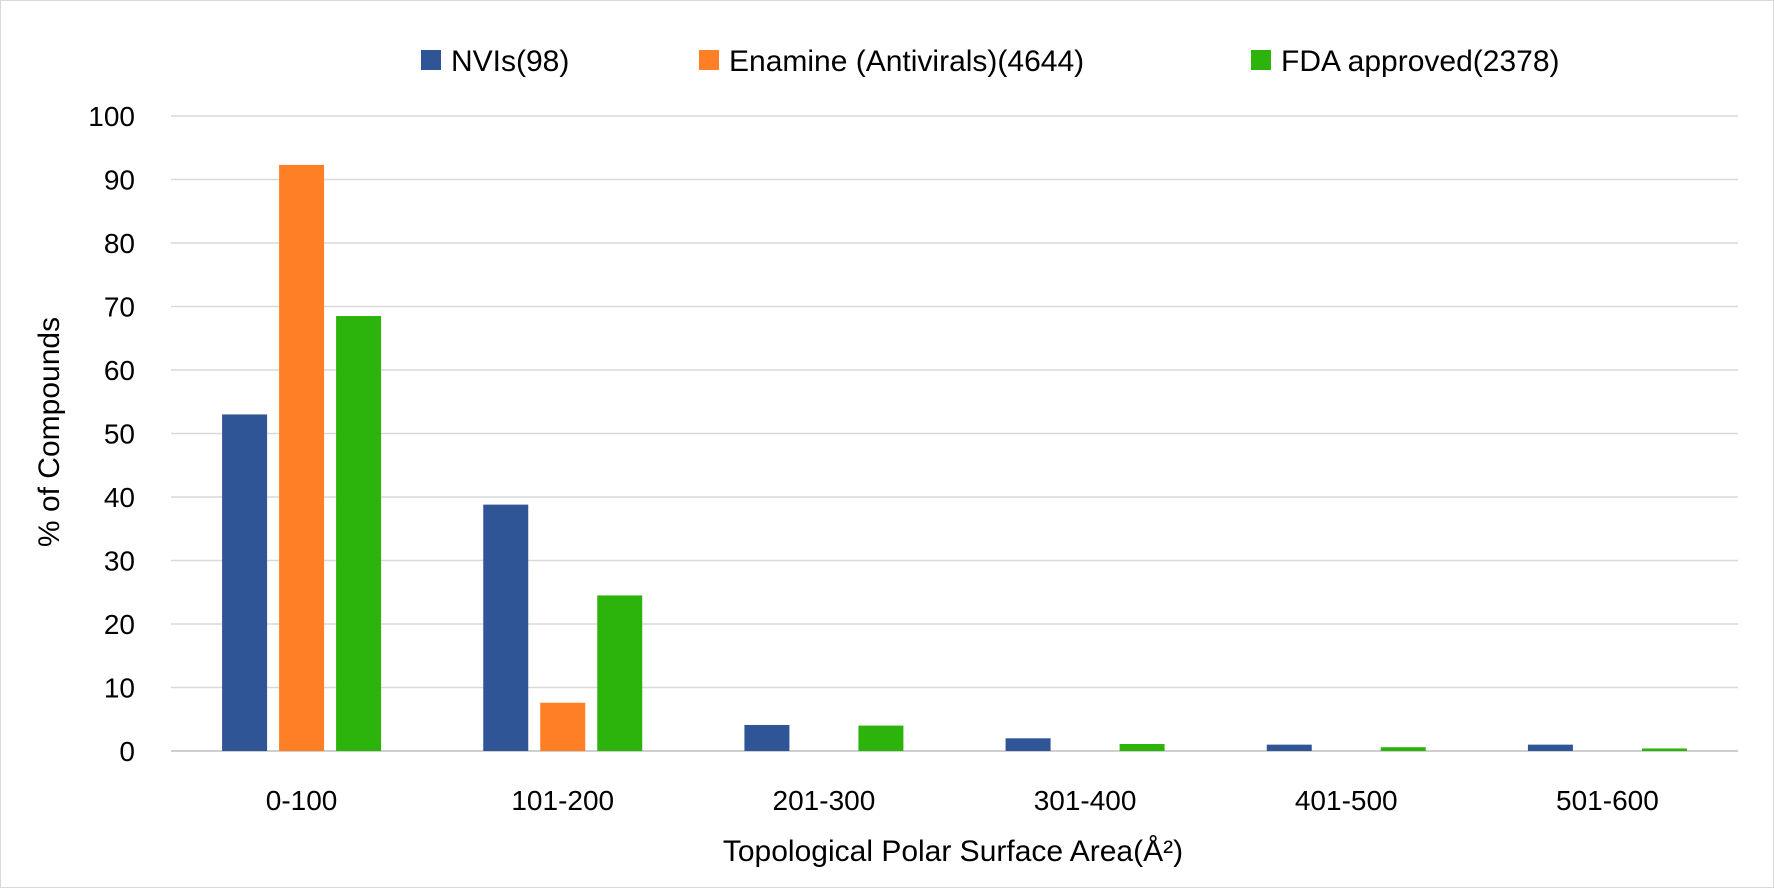  Describe the element at coordinates (49, 432) in the screenshot. I see `y-axis-title: % of Compounds` at that location.